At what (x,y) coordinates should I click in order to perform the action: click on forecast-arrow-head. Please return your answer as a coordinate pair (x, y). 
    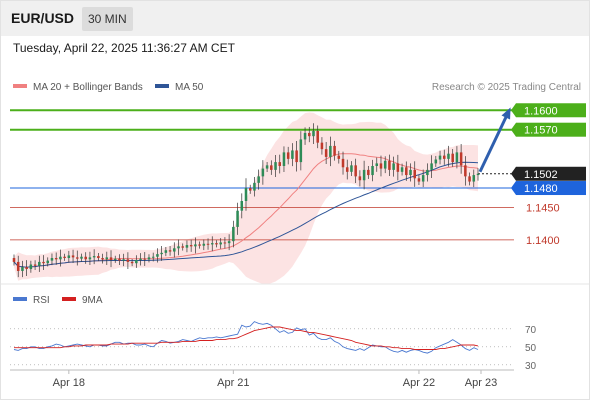
    Looking at the image, I should click on (506, 113).